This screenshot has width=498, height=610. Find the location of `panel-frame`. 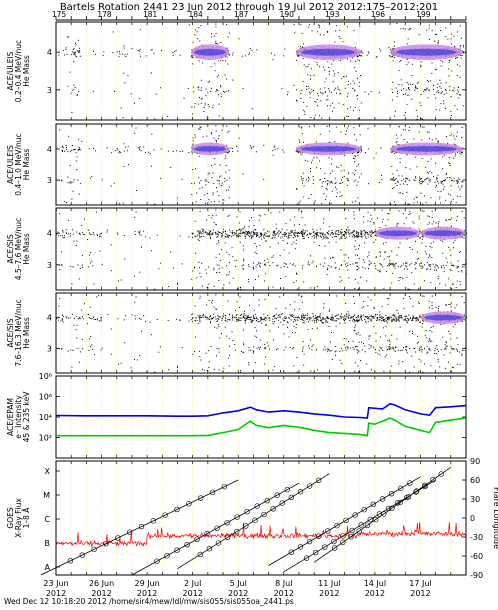

panel-frame is located at coordinates (261, 164).